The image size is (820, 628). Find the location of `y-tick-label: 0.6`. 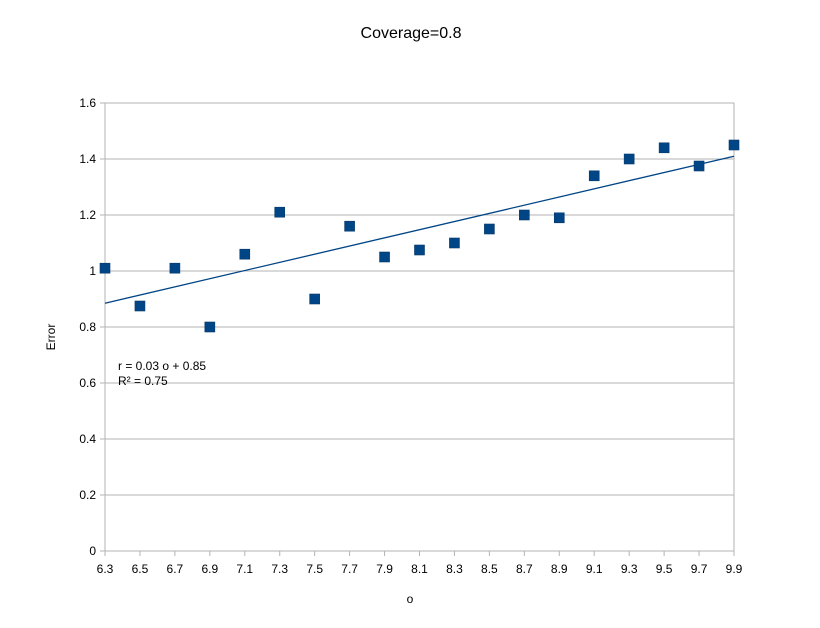

y-tick-label: 0.6 is located at coordinates (87, 383).